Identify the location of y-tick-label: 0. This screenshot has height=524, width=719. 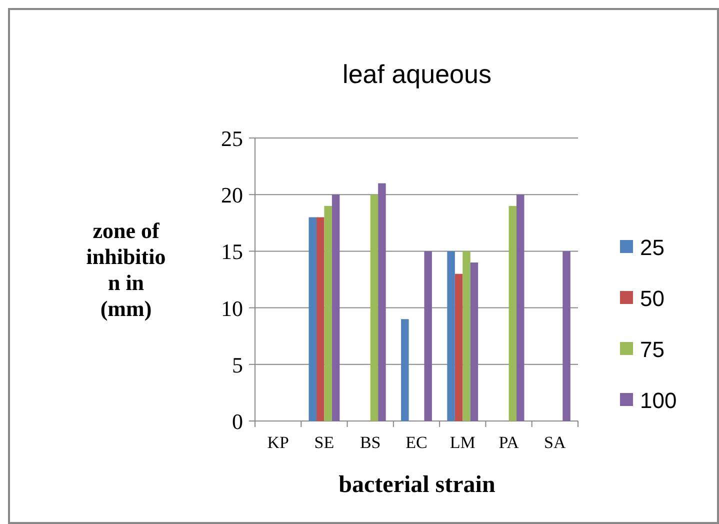
(237, 421).